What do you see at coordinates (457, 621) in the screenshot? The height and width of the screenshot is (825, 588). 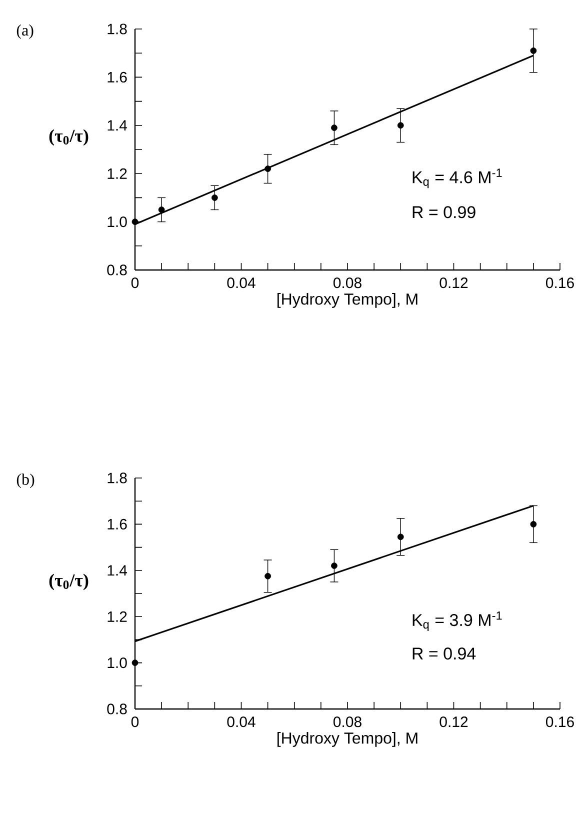 I see `annotation: K$_{q}$ = 3.9 M$^{-1}$` at bounding box center [457, 621].